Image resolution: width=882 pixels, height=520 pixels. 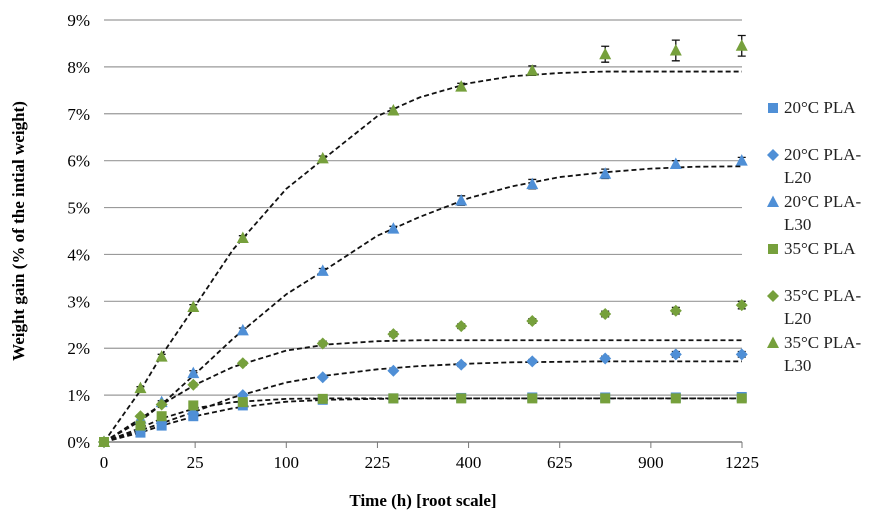 What do you see at coordinates (18, 231) in the screenshot?
I see `y-axis-title: Weight gain (% of the intial weight)` at bounding box center [18, 231].